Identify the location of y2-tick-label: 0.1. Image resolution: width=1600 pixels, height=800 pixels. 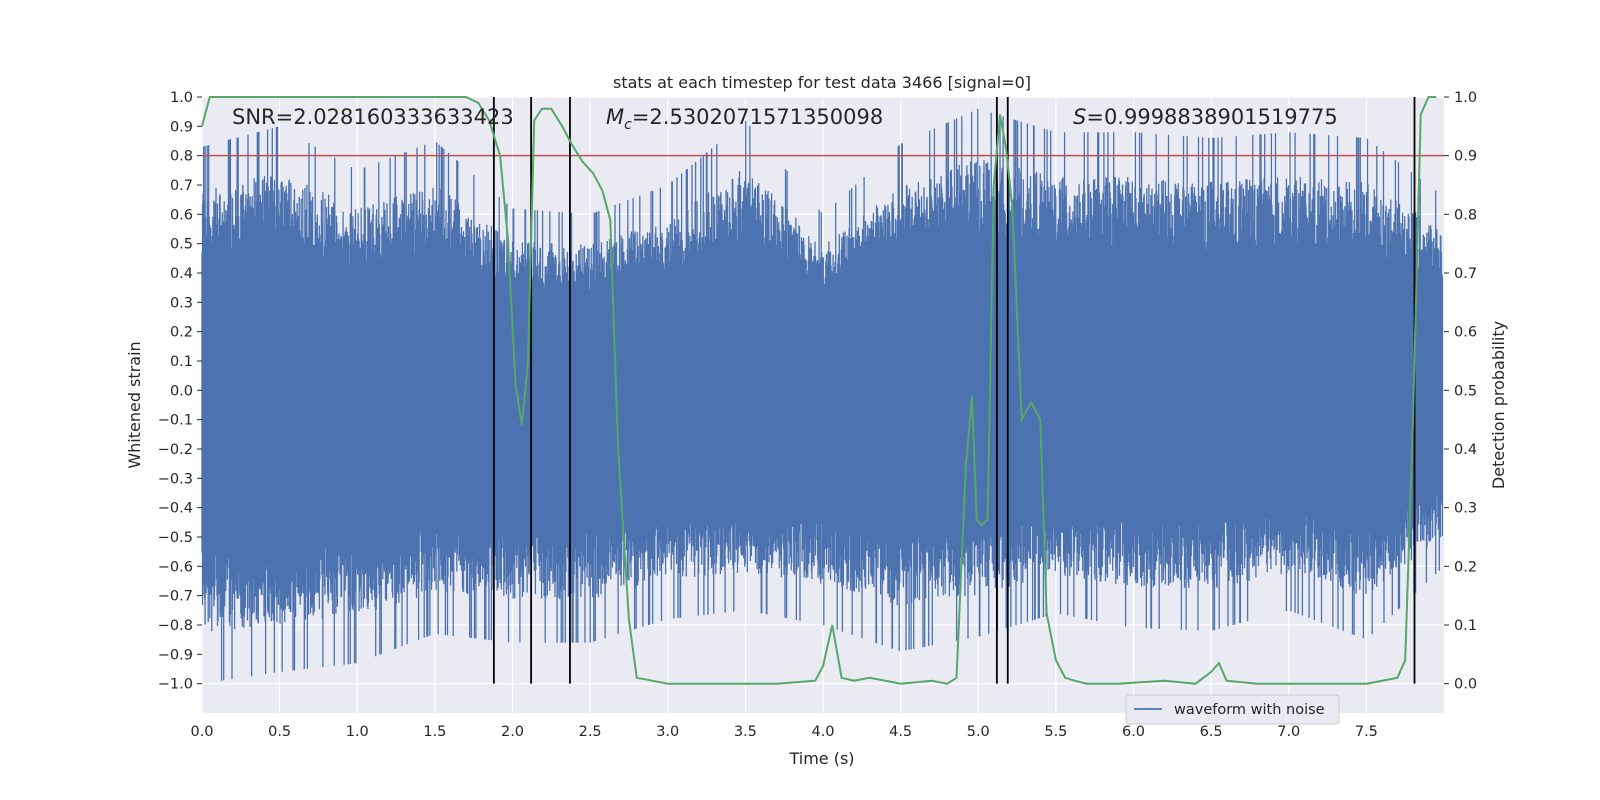
(1465, 626).